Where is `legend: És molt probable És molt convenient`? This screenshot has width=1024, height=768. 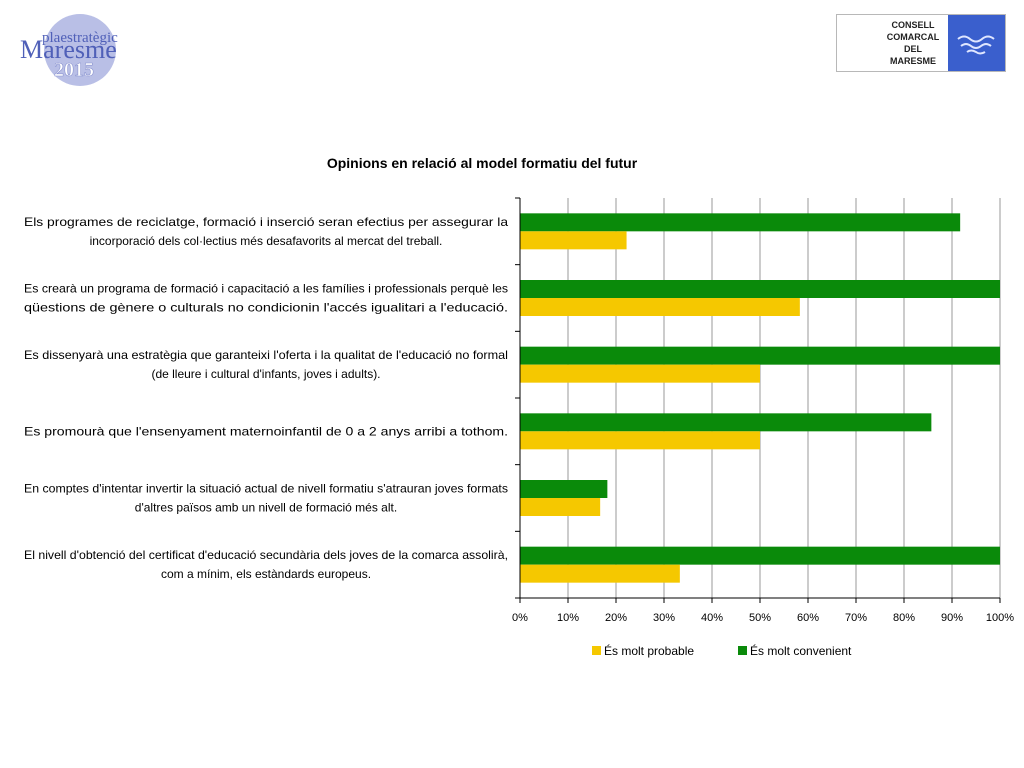 legend: És molt probable És molt convenient is located at coordinates (722, 650).